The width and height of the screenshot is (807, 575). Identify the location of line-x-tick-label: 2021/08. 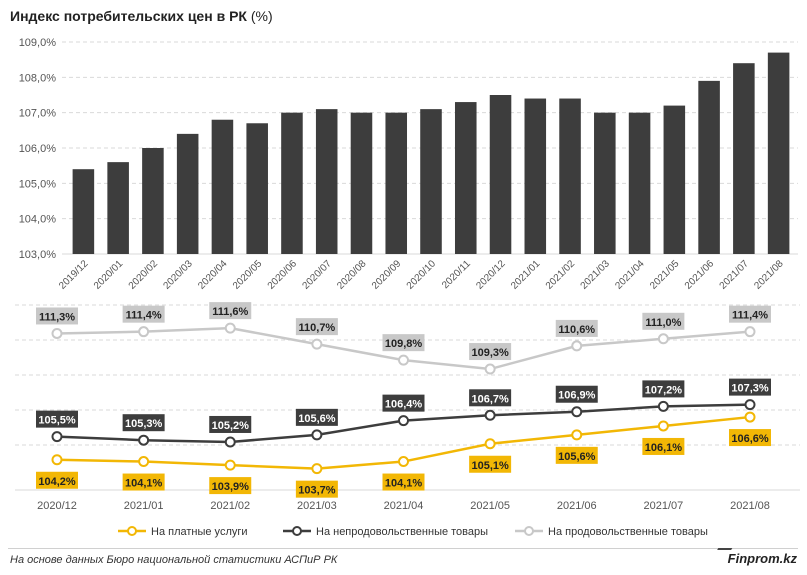
(750, 506).